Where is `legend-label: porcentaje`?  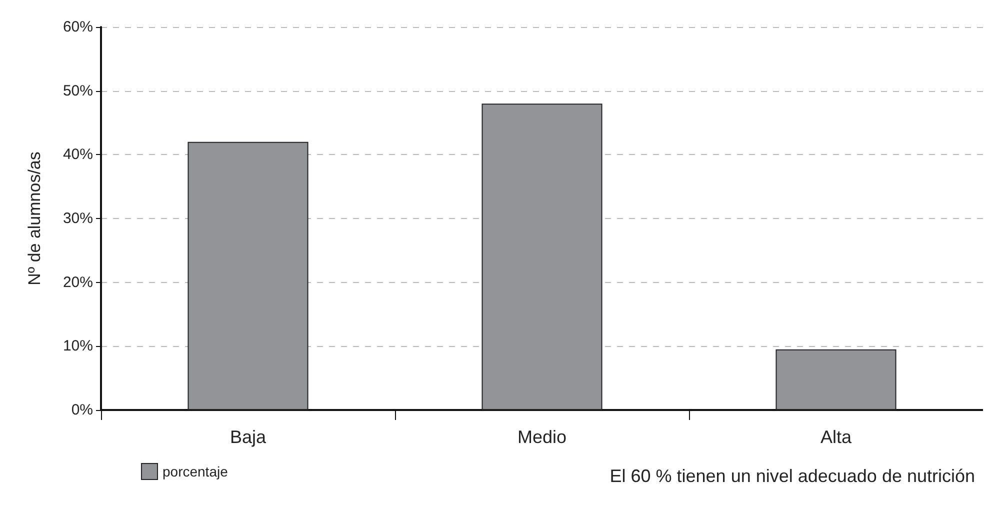 legend-label: porcentaje is located at coordinates (195, 472).